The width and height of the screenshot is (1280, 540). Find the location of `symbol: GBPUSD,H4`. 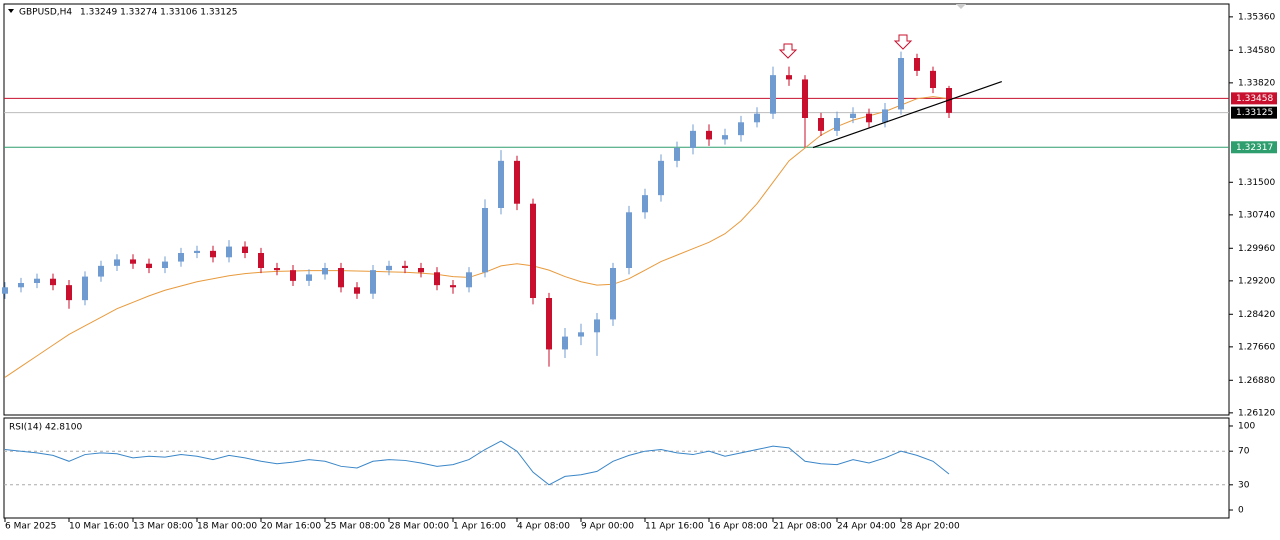

symbol: GBPUSD,H4 is located at coordinates (45, 13).